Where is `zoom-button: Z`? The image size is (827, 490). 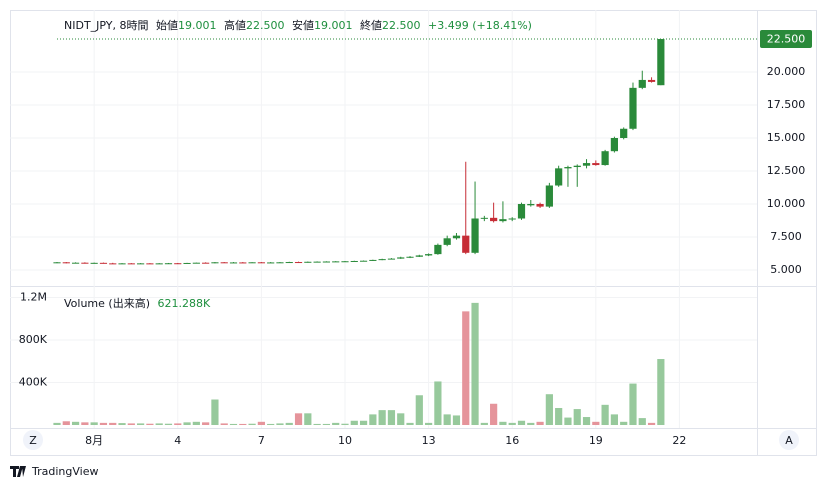
zoom-button: Z is located at coordinates (33, 440).